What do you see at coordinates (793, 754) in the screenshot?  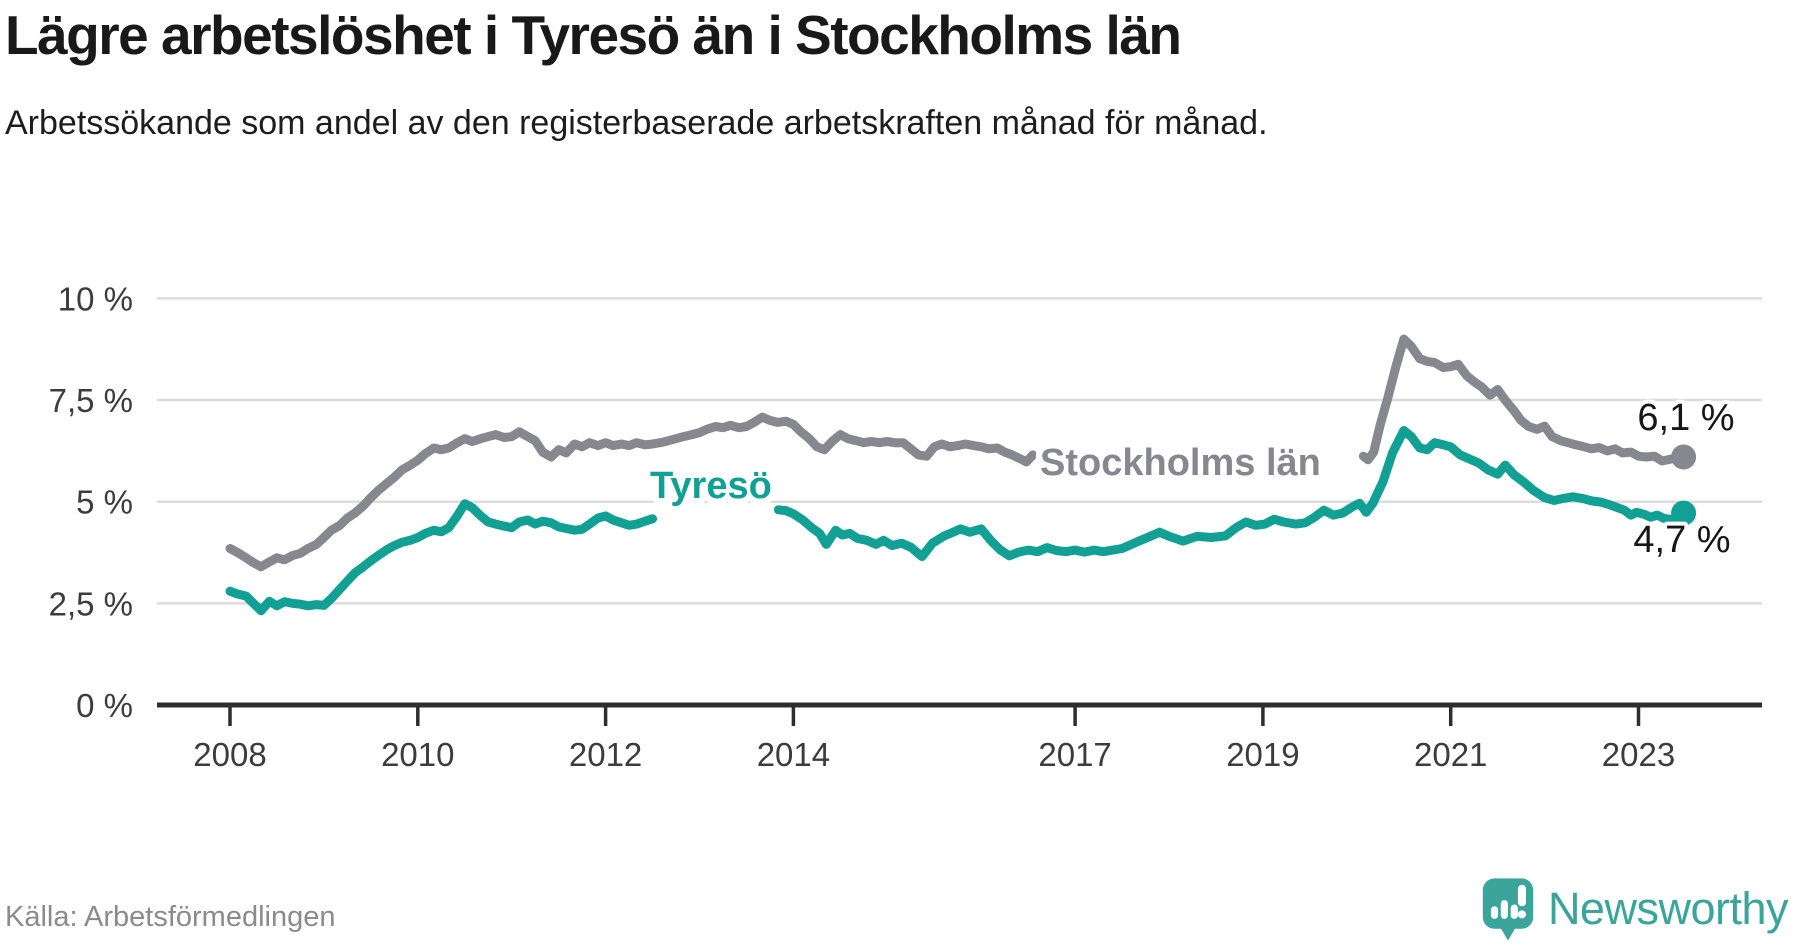 I see `x-axis-label: 2014` at bounding box center [793, 754].